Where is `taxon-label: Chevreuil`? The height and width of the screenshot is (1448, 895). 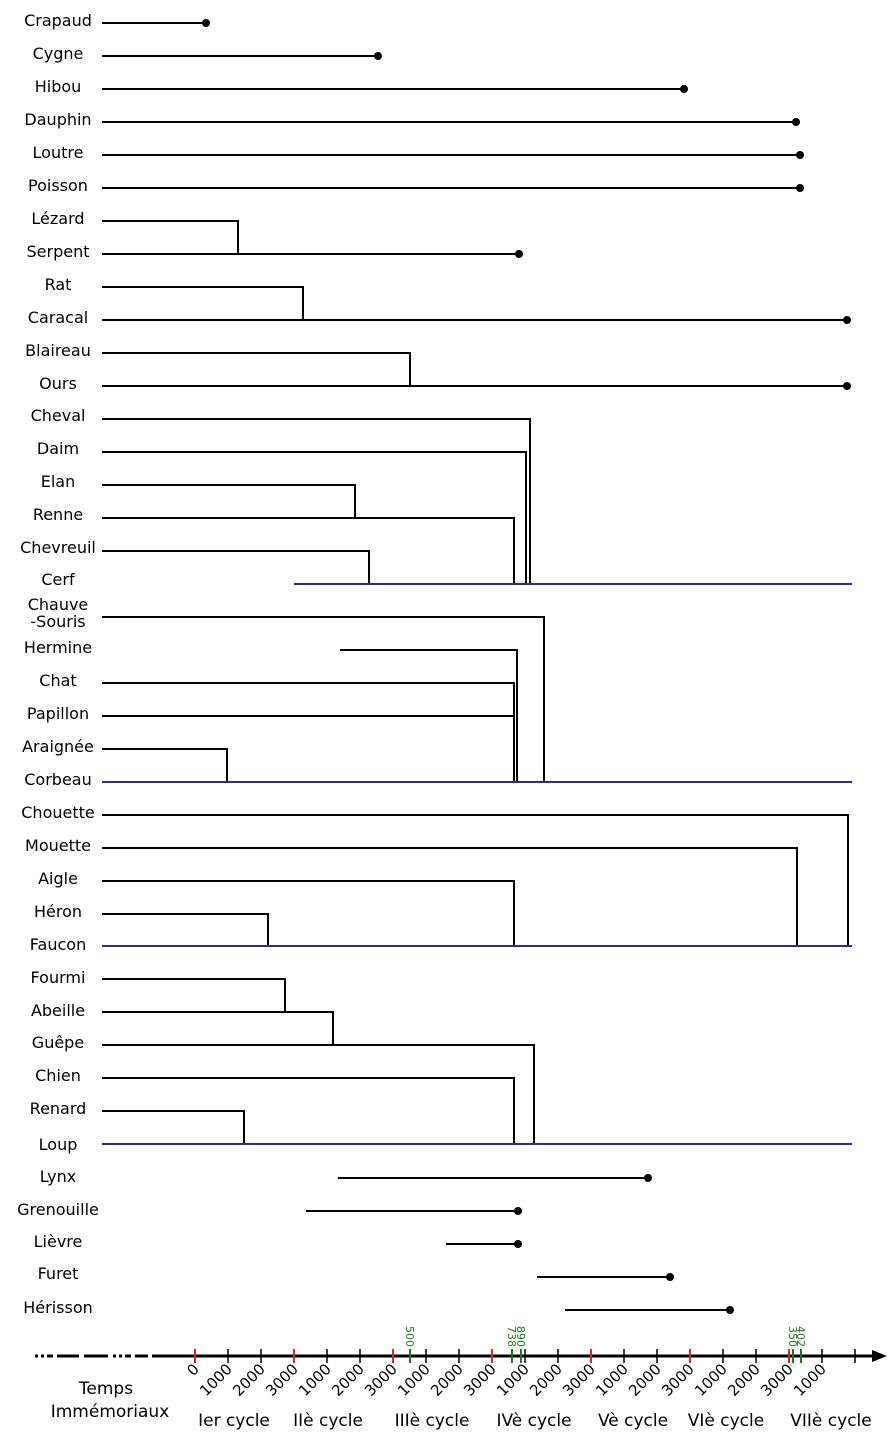 taxon-label: Chevreuil is located at coordinates (58, 547).